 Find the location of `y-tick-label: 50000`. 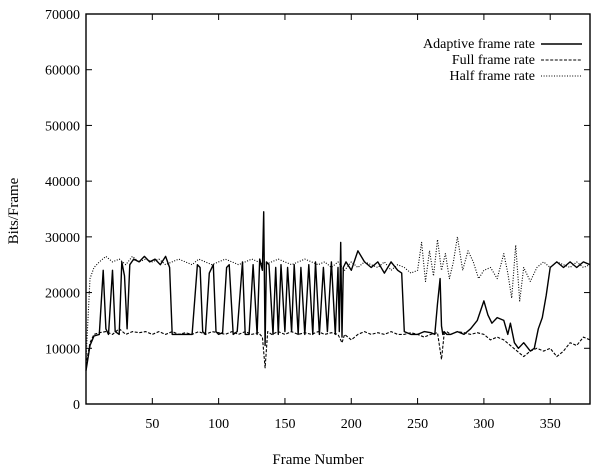

y-tick-label: 50000 is located at coordinates (62, 126).